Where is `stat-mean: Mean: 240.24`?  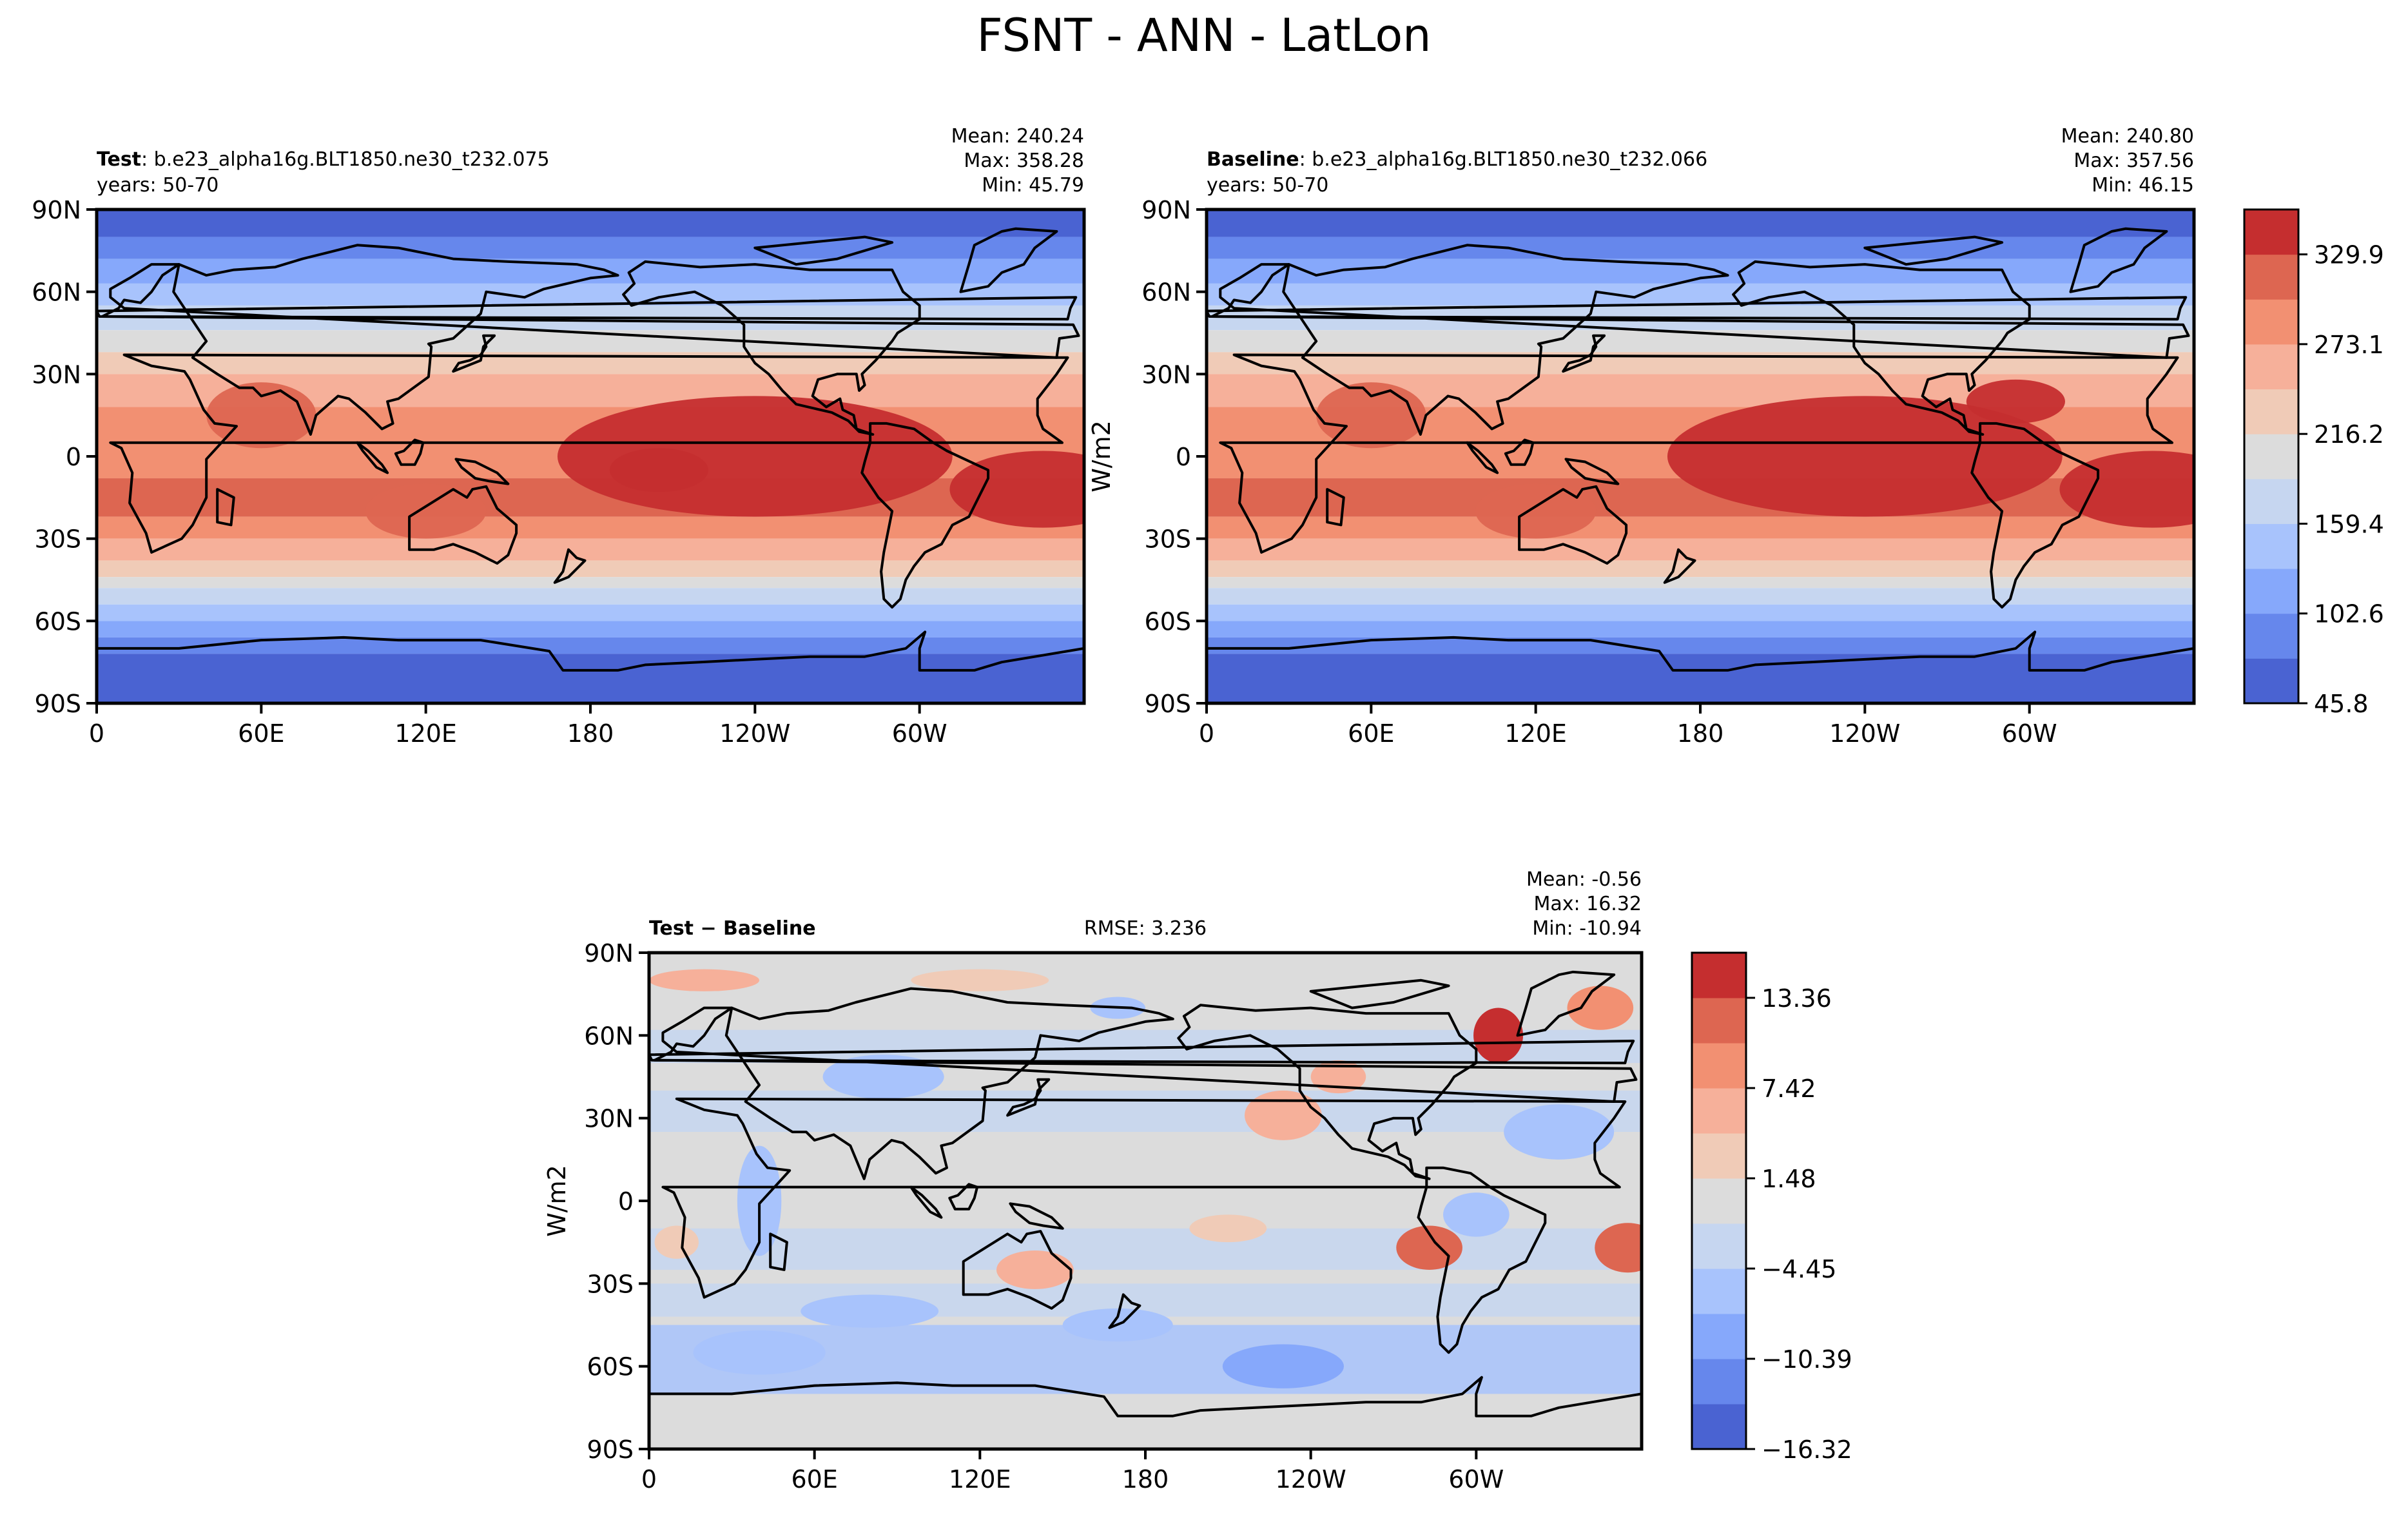
stat-mean: Mean: 240.24 is located at coordinates (1017, 136).